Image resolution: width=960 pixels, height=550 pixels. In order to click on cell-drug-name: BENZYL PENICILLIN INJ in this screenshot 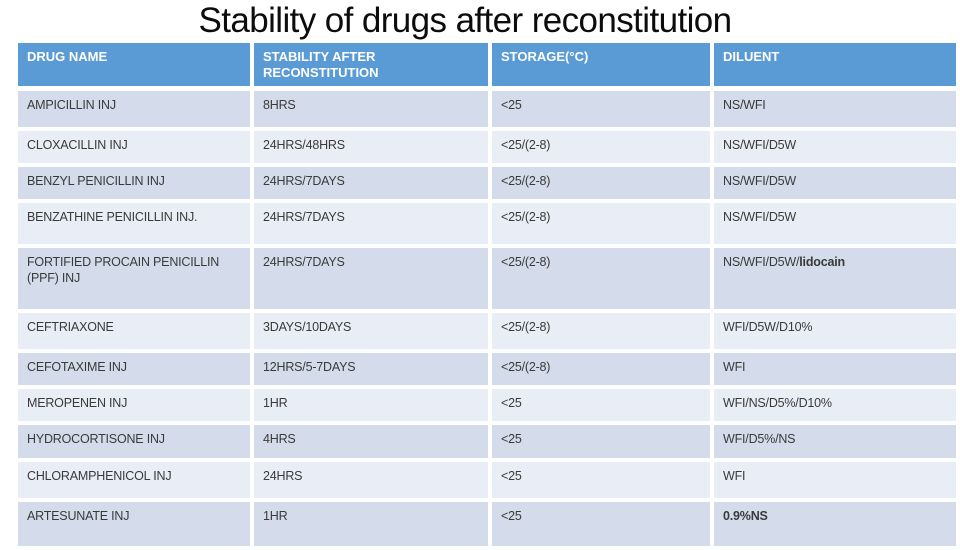, I will do `click(136, 184)`.